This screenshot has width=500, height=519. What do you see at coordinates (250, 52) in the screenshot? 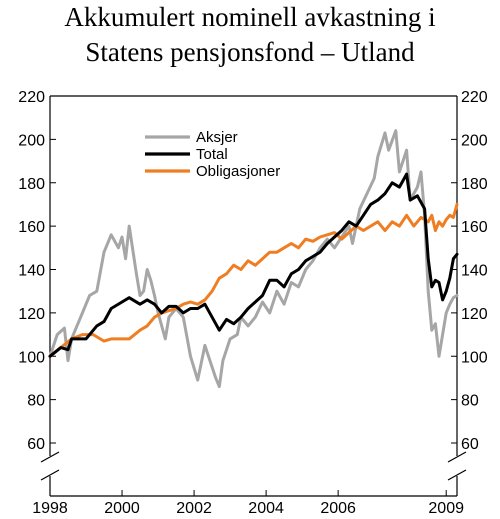
I see `chart-title-line-2: Statens pensjonsfond – Utland` at bounding box center [250, 52].